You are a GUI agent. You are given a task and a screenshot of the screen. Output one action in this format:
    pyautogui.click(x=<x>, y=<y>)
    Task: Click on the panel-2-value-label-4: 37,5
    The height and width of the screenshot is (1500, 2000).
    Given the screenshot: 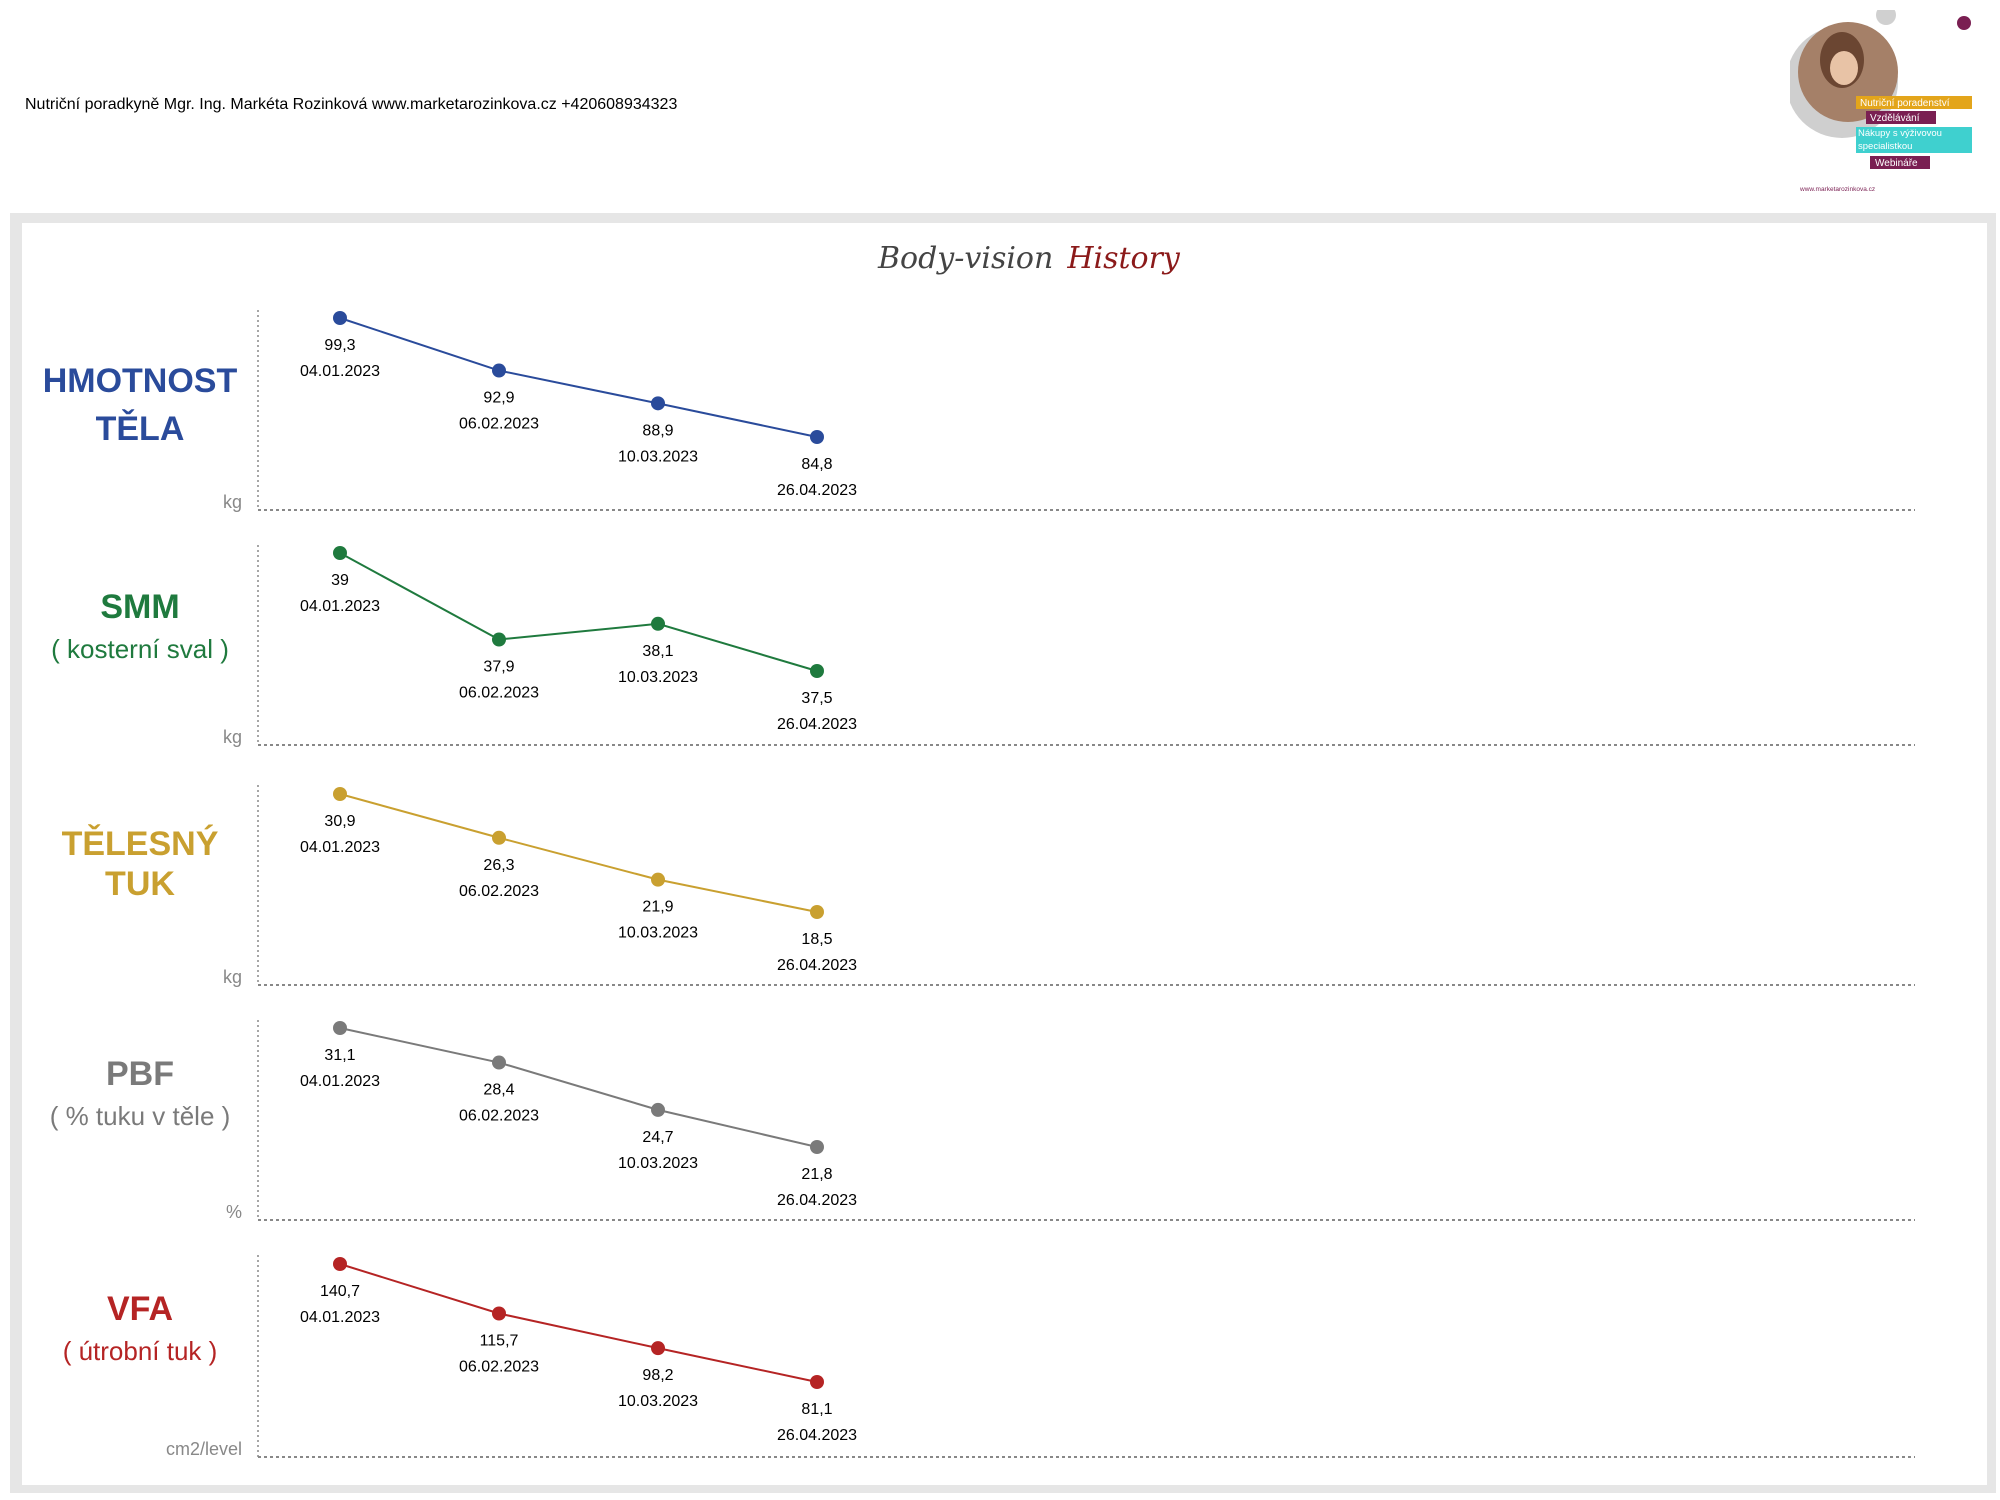 What is the action you would take?
    pyautogui.click(x=816, y=698)
    